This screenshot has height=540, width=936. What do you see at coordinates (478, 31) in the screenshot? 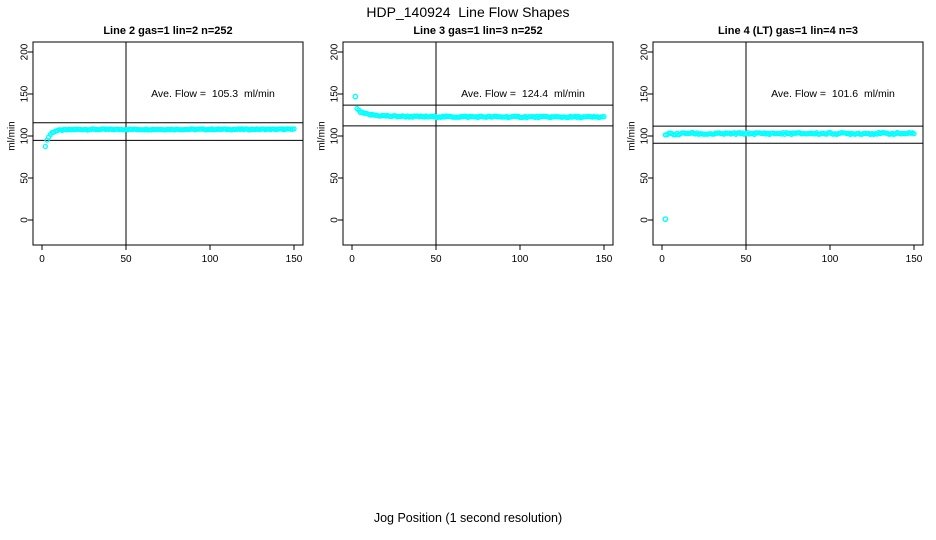
I see `panel-2-title: Line 3 gas=1 lin=3 n=252` at bounding box center [478, 31].